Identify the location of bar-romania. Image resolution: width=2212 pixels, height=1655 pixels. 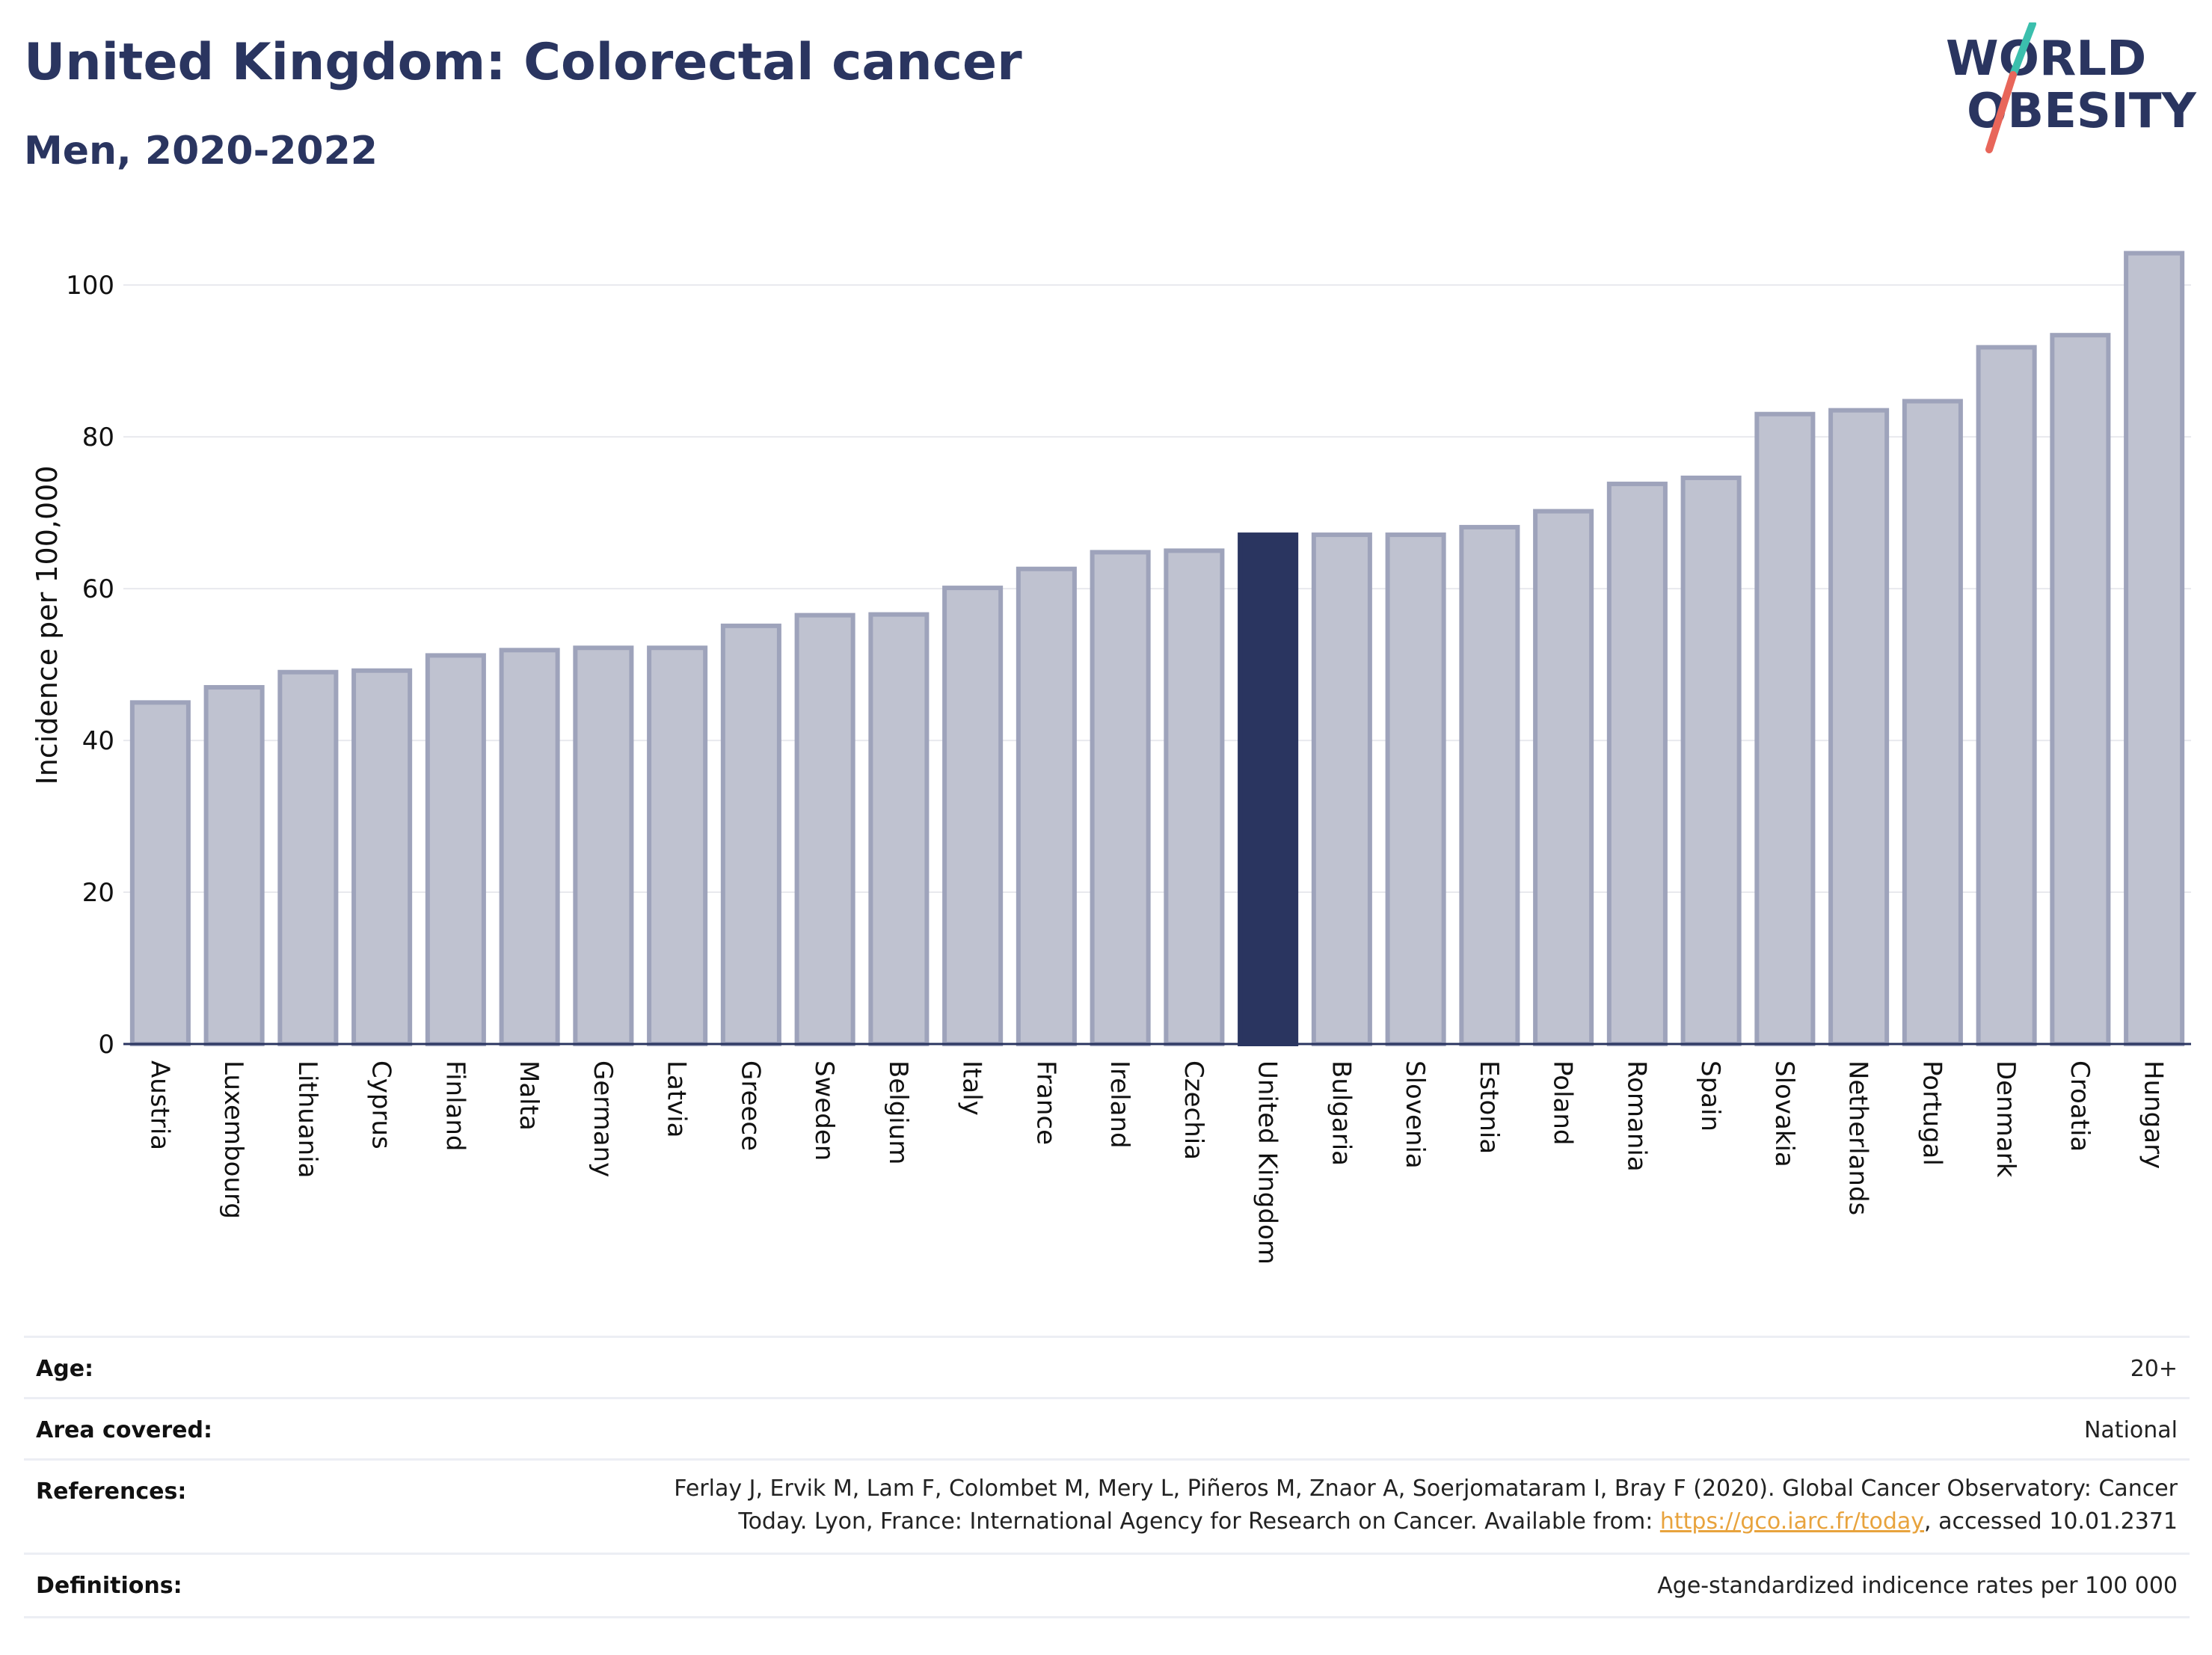
(1637, 764).